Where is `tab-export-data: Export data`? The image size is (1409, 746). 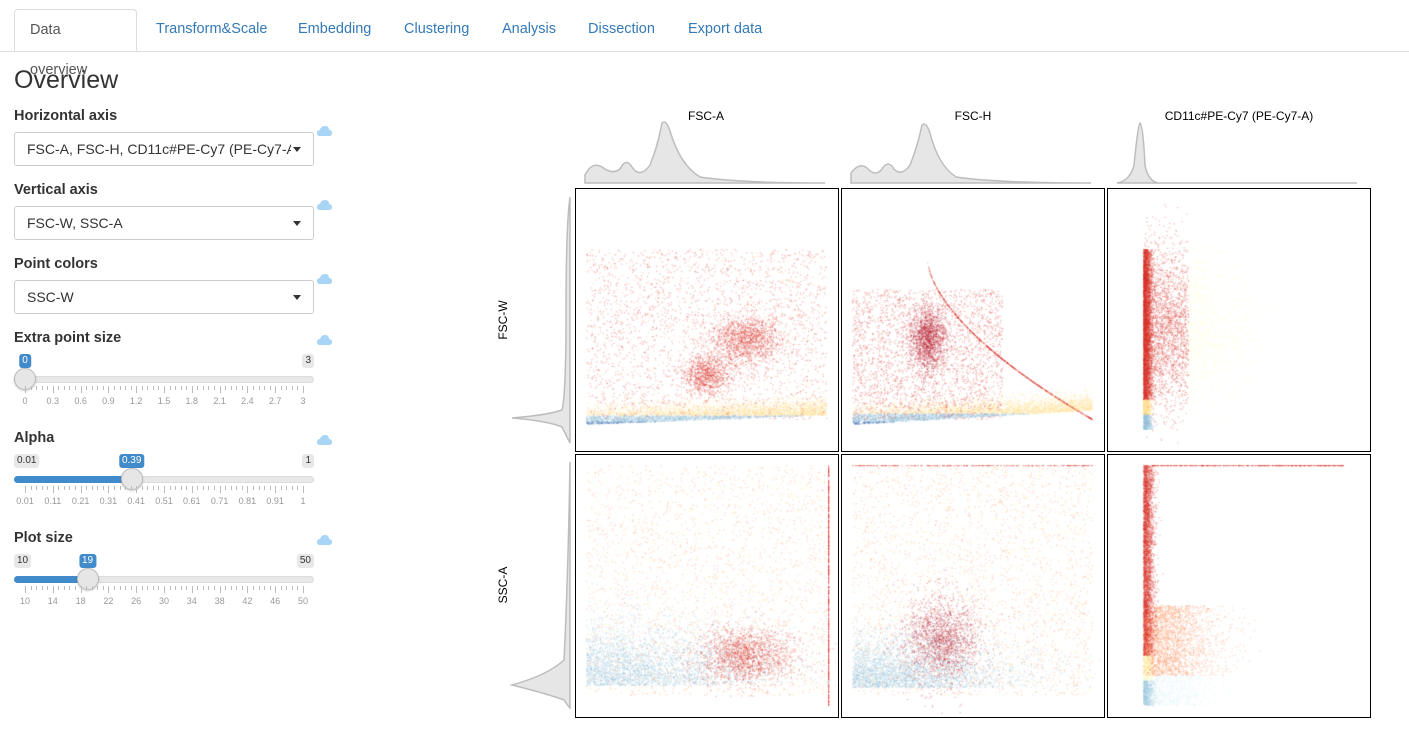 tab-export-data: Export data is located at coordinates (725, 29).